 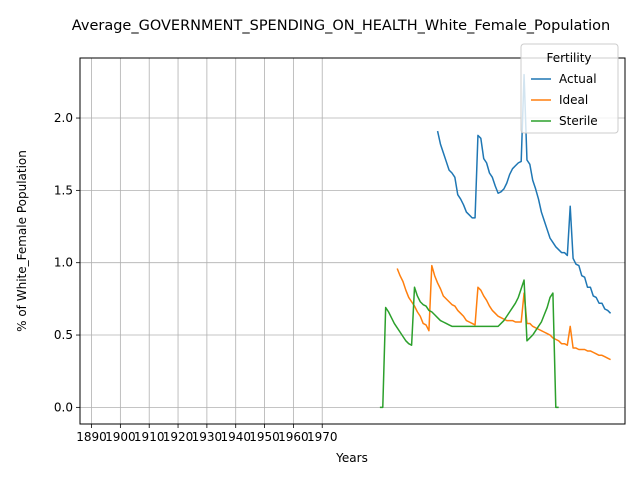 What do you see at coordinates (63, 263) in the screenshot?
I see `y-tick-label: 1.0` at bounding box center [63, 263].